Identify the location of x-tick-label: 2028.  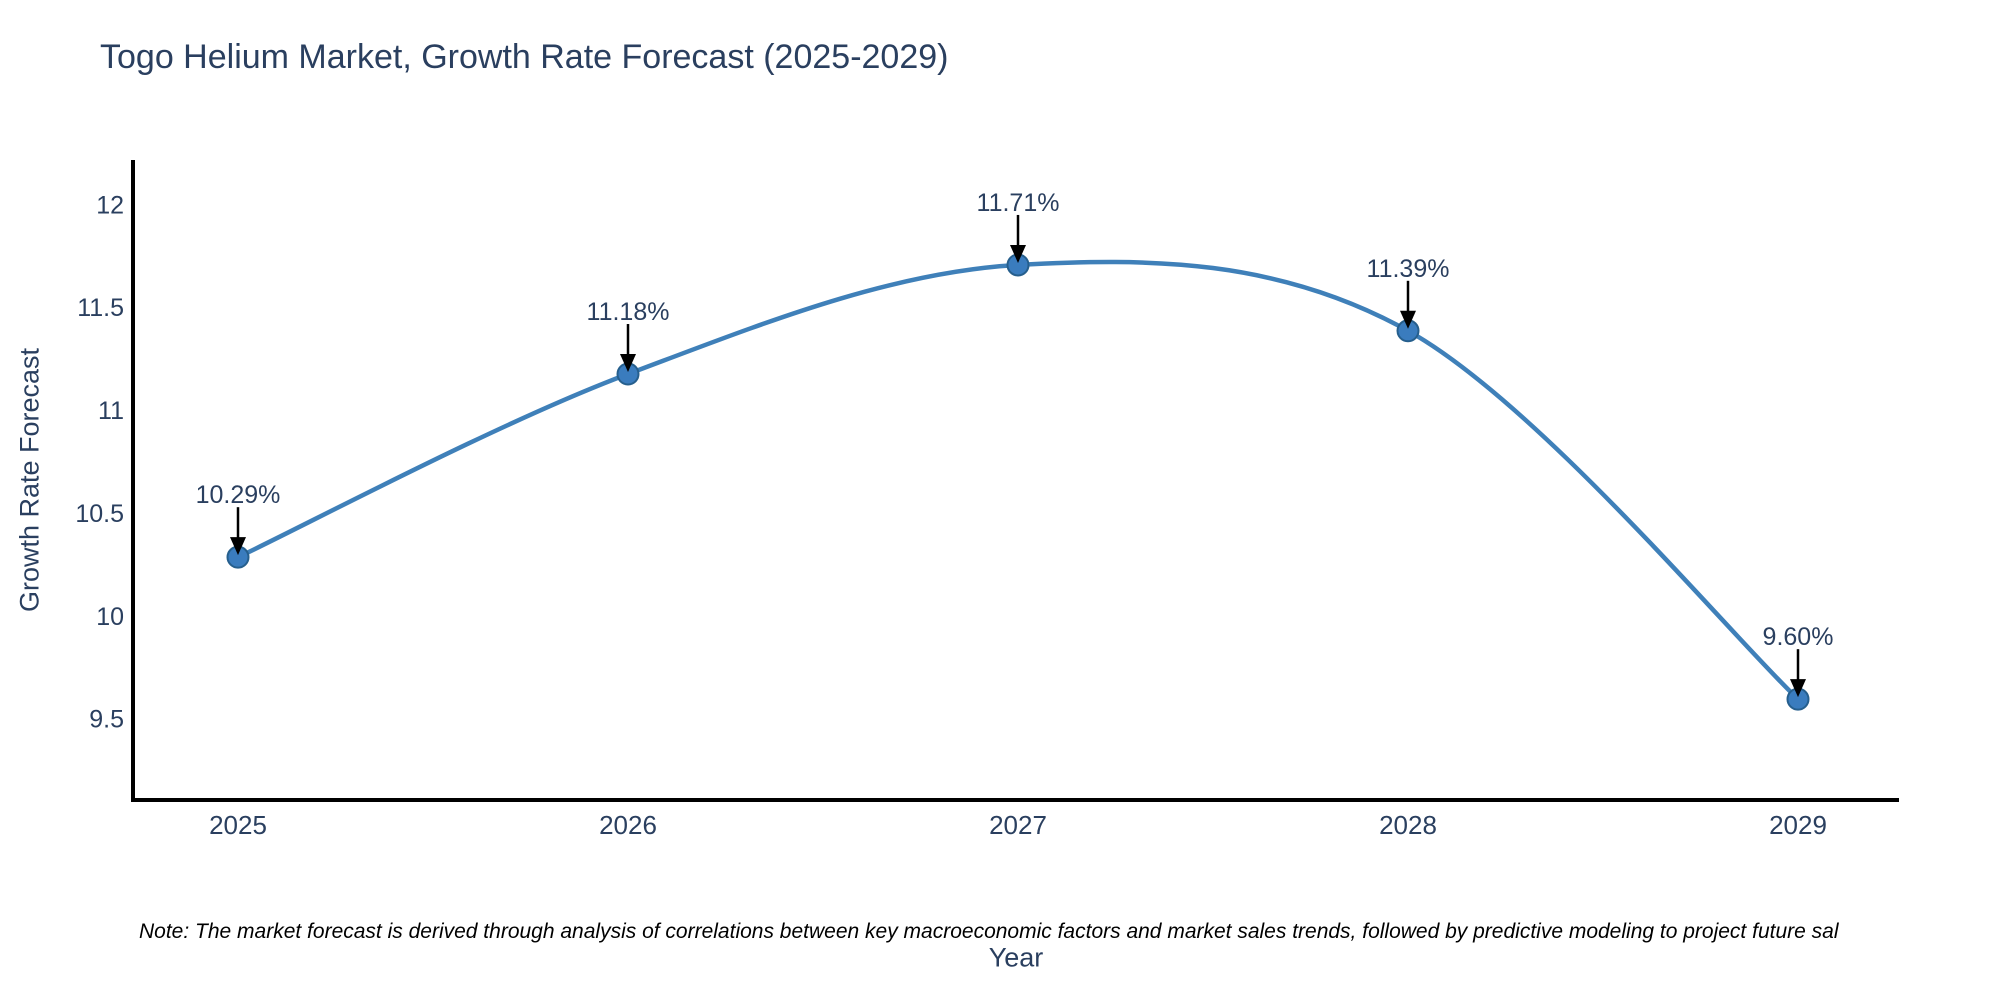
(1408, 825).